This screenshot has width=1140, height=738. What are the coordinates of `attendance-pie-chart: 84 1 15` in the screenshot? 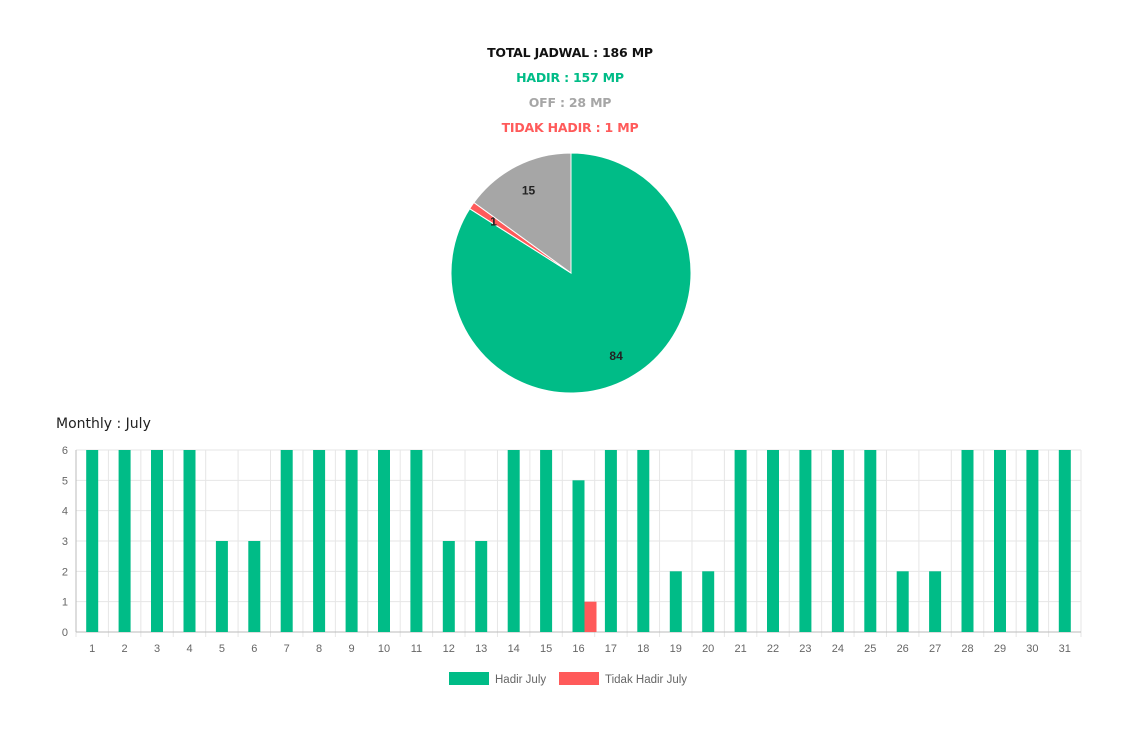 It's located at (571, 273).